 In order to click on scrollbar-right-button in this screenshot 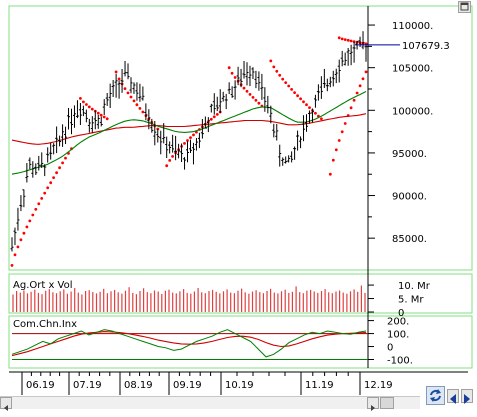, I will do `click(373, 404)`.